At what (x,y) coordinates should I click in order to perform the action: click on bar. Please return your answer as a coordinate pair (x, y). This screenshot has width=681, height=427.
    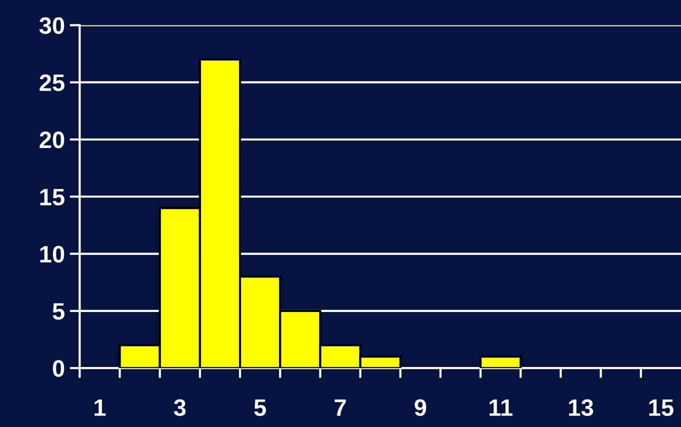
    Looking at the image, I should click on (501, 362).